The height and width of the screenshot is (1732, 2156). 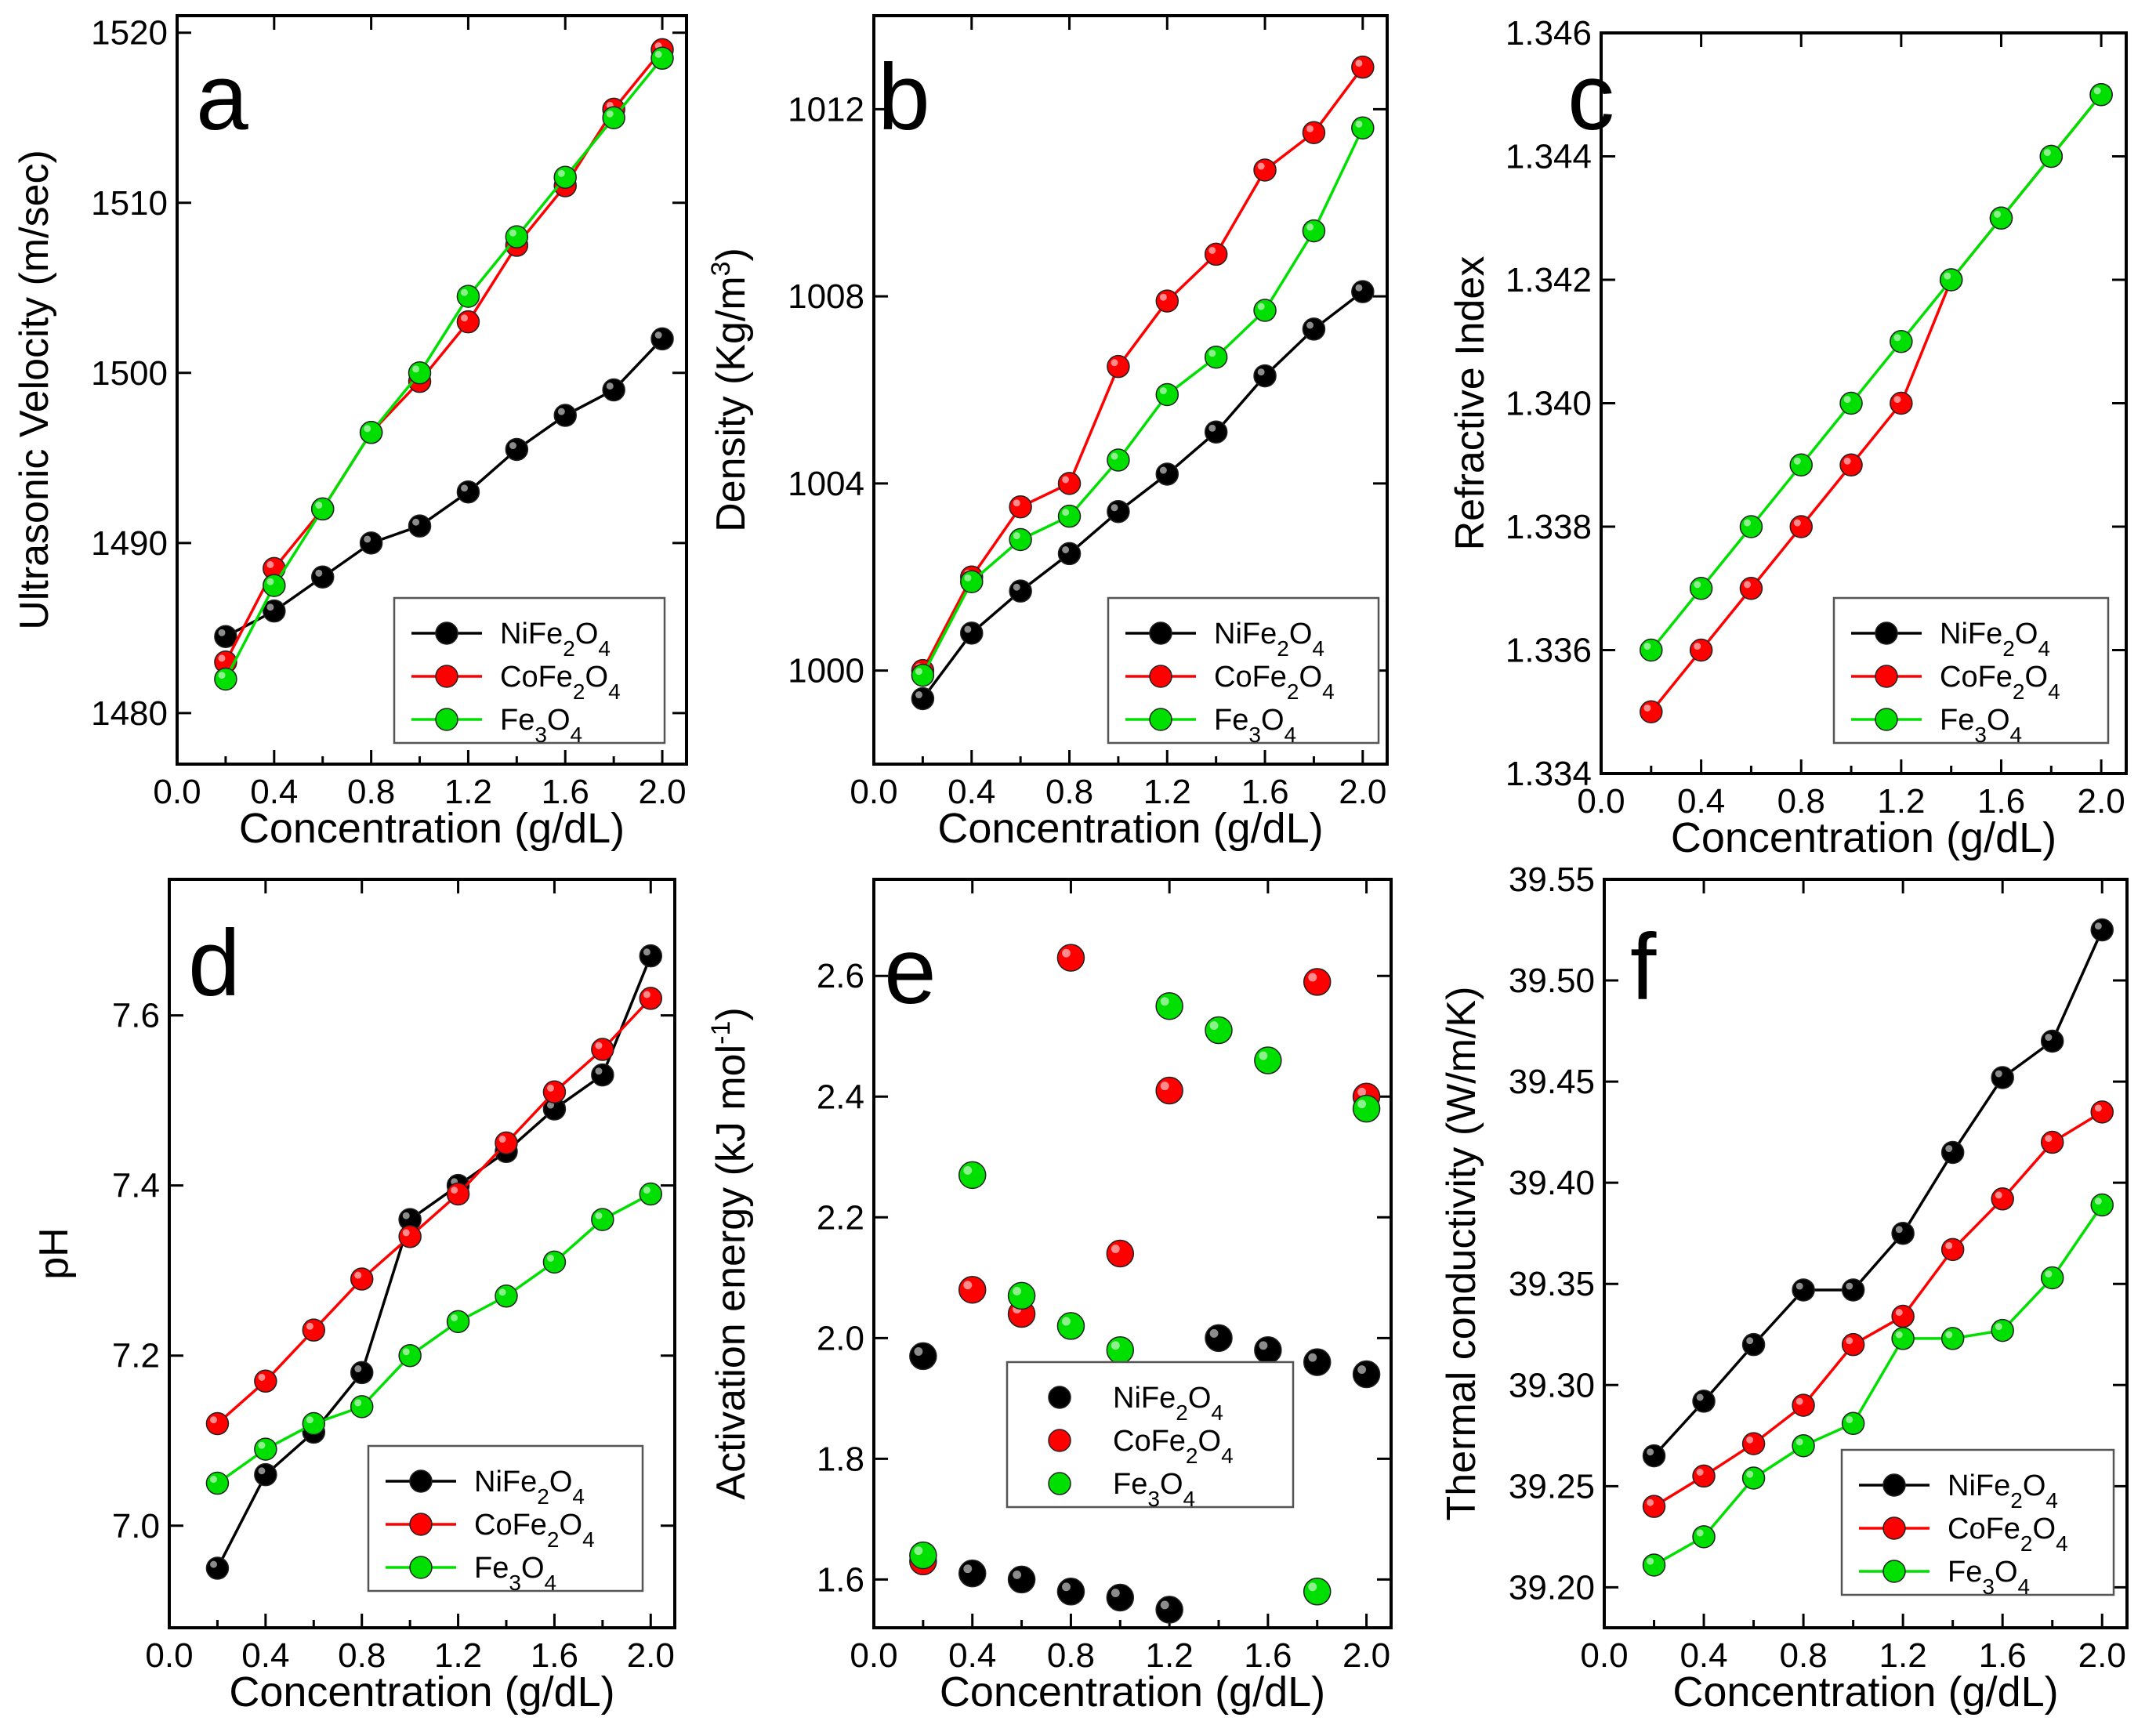 What do you see at coordinates (534, 1530) in the screenshot?
I see `legend-text-d-1: CoFe2O4` at bounding box center [534, 1530].